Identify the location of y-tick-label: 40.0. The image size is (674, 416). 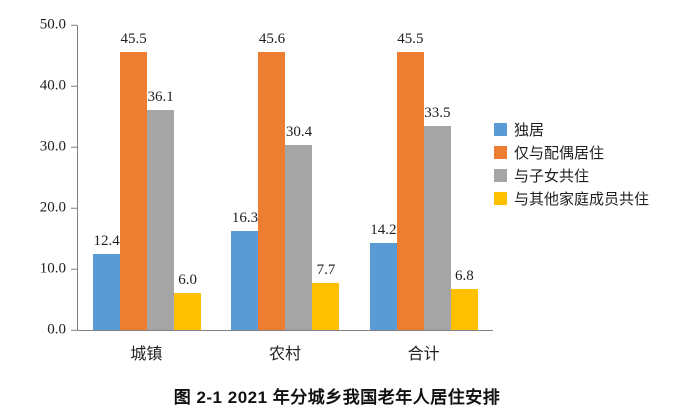
(52, 85).